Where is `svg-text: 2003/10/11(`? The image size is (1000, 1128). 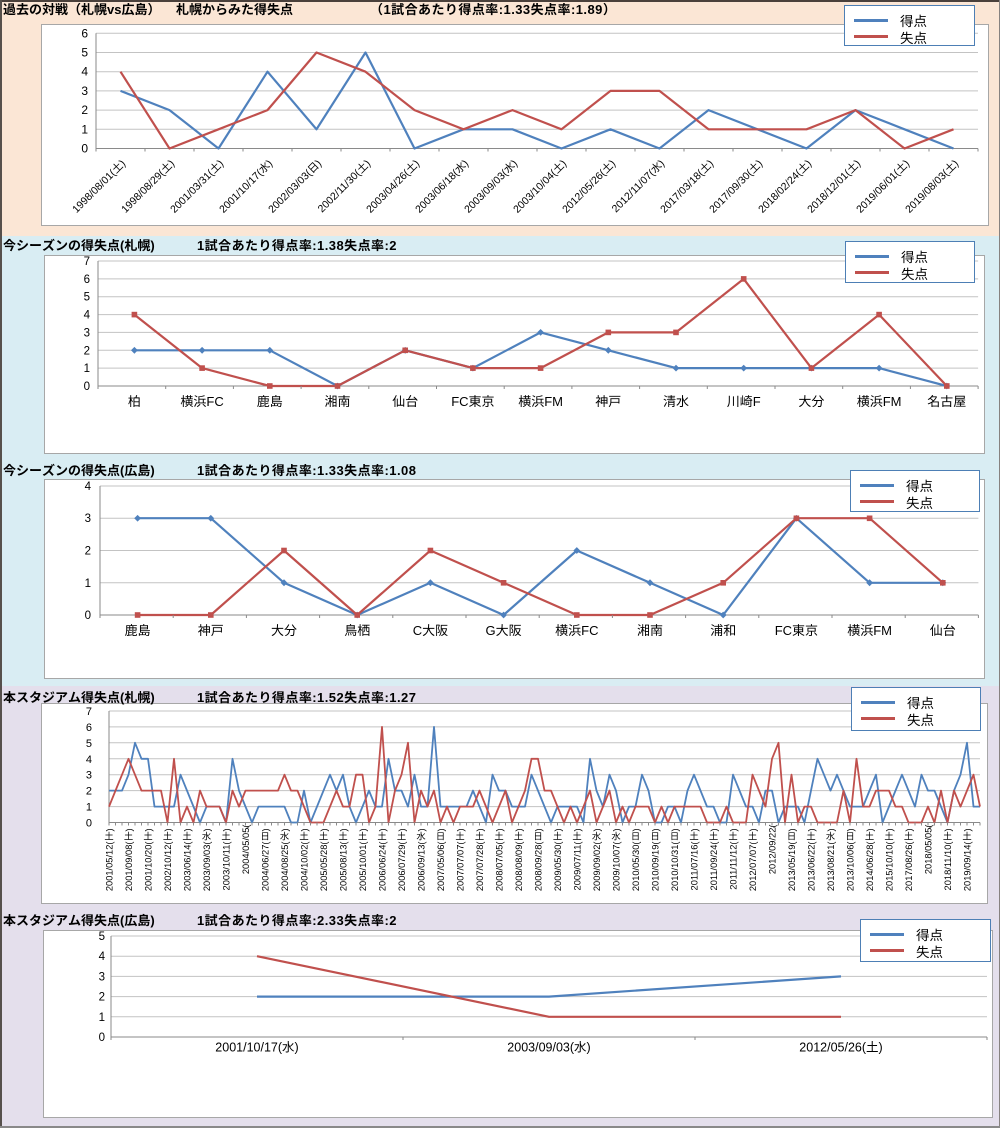
svg-text: 2003/10/11( is located at coordinates (225, 866).